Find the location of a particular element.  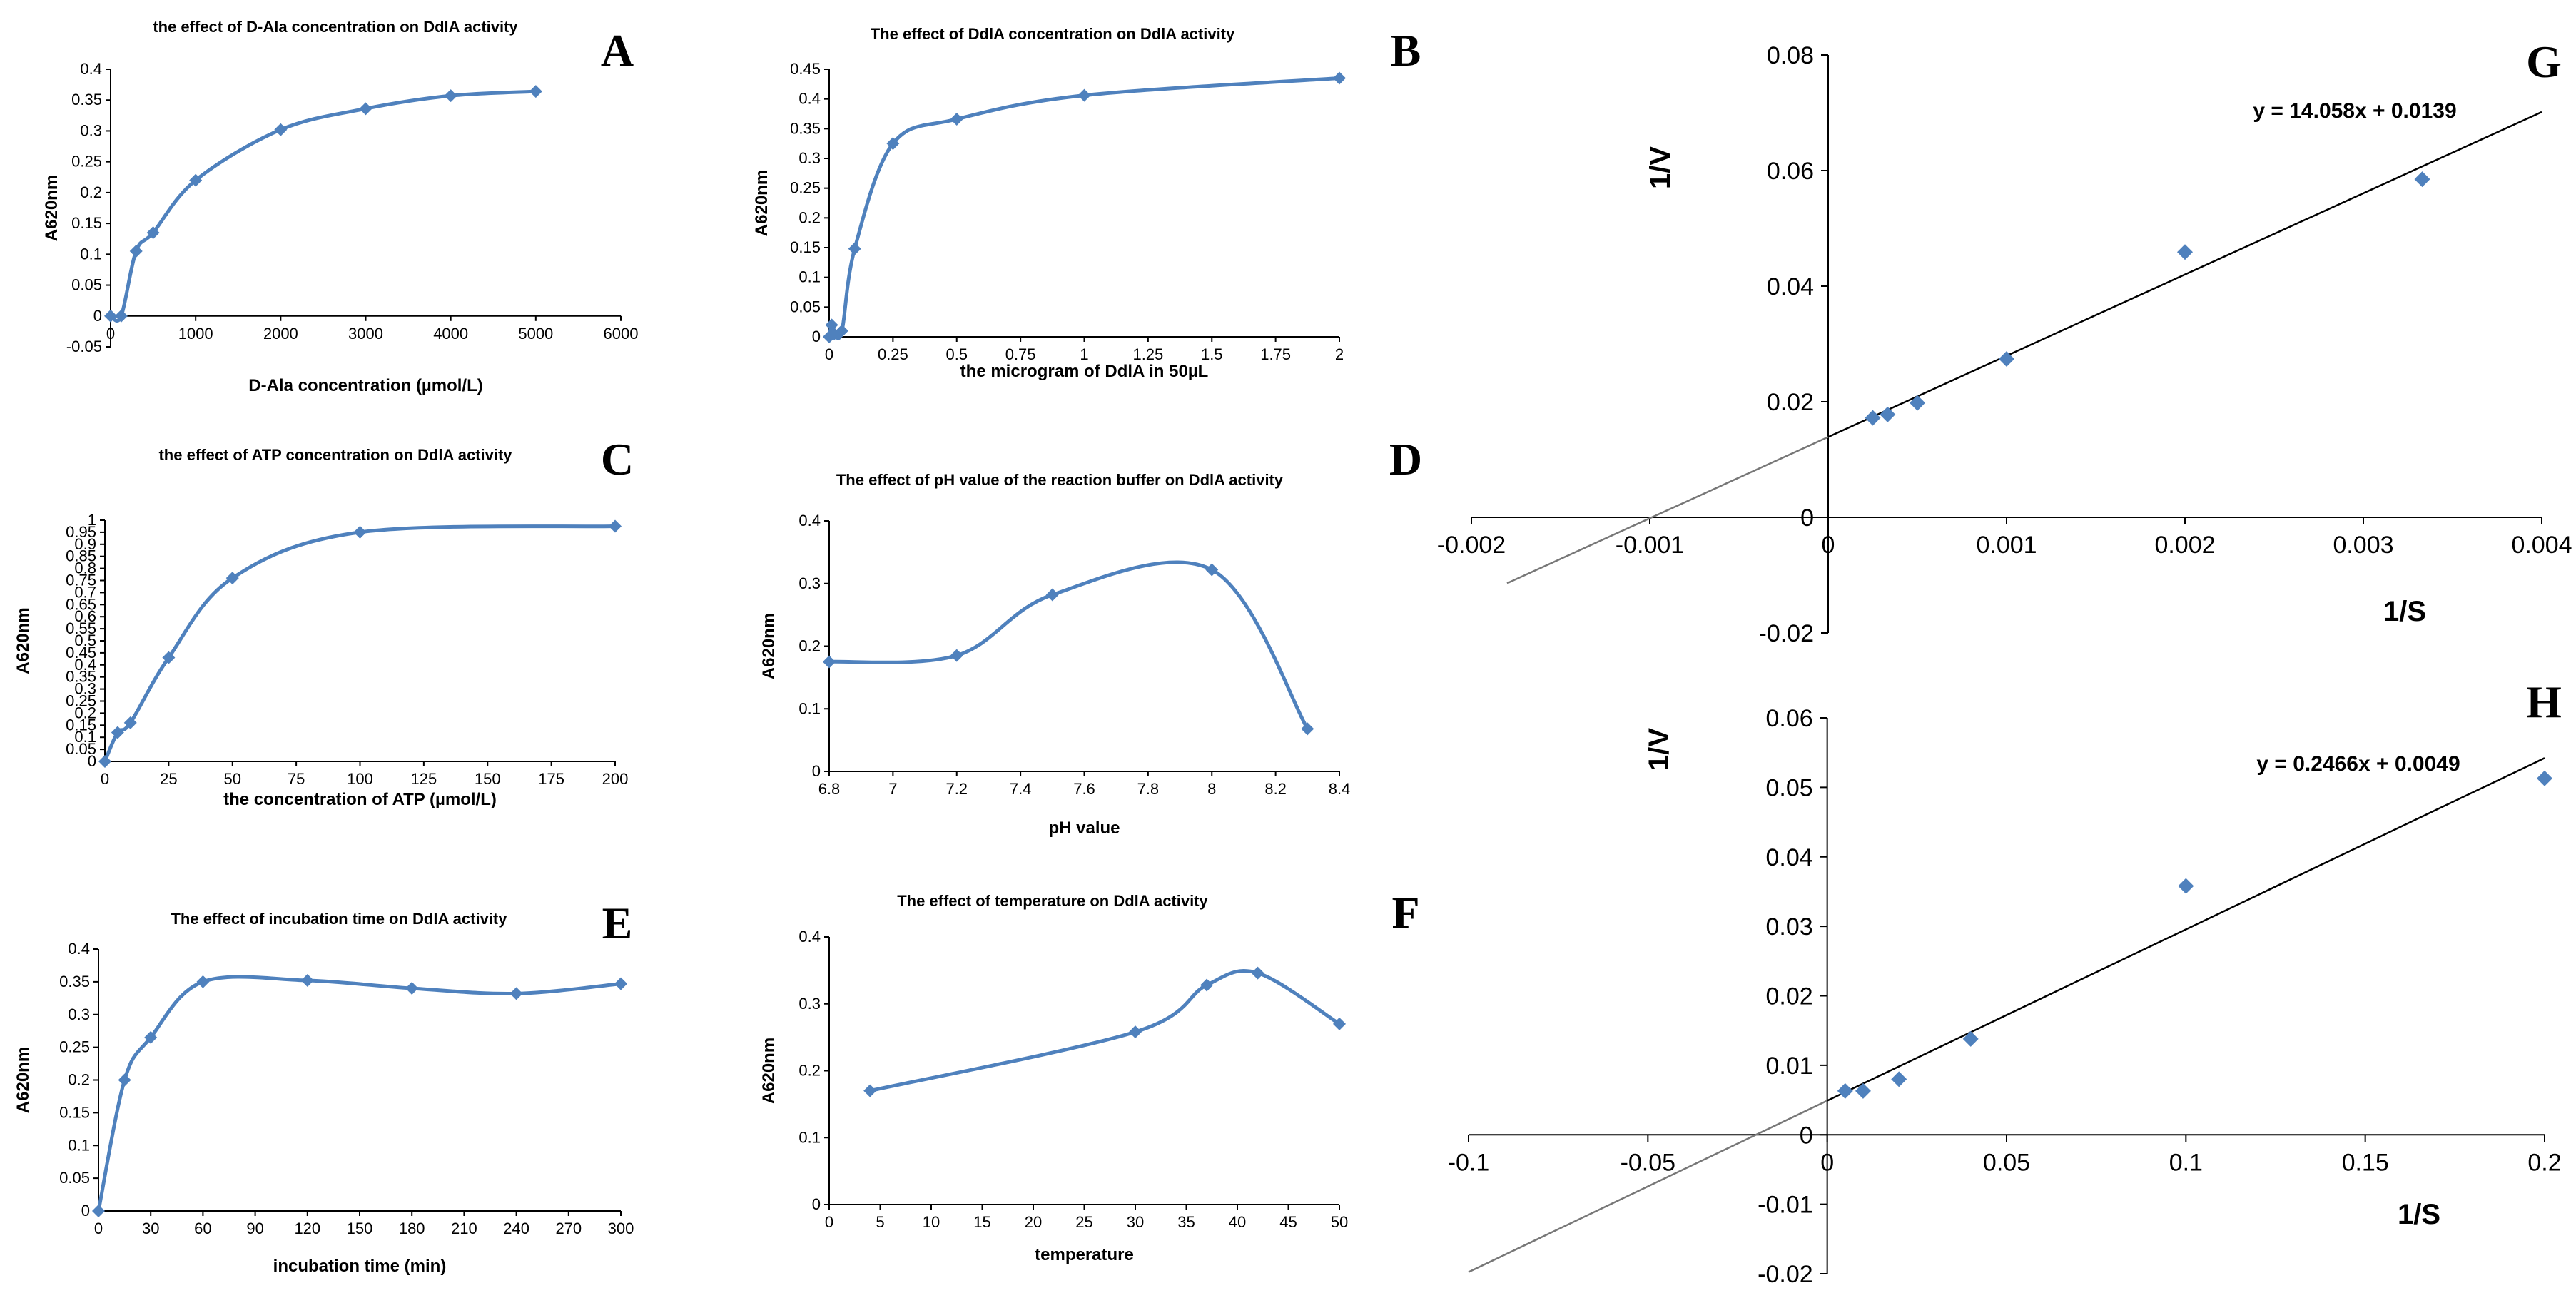

y-tick-label: 0.2 is located at coordinates (79, 1080).